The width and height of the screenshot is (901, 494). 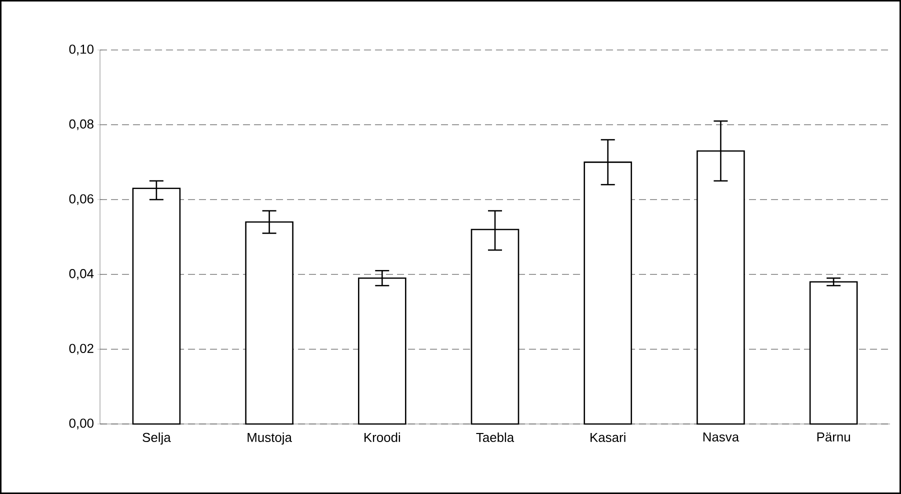 I want to click on x-tick-label: Pärnu, so click(x=833, y=437).